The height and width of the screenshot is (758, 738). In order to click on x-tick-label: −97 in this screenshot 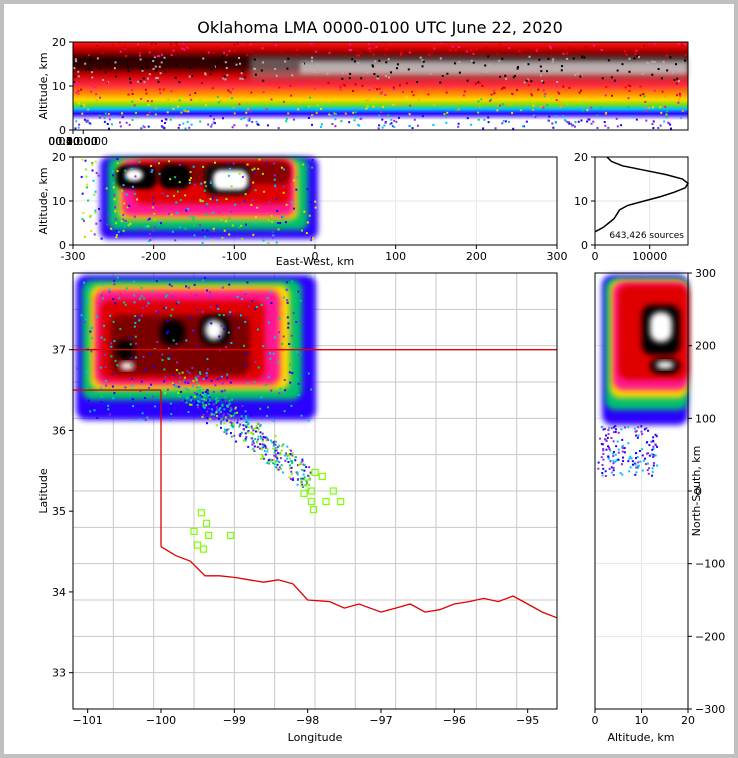, I will do `click(380, 720)`.